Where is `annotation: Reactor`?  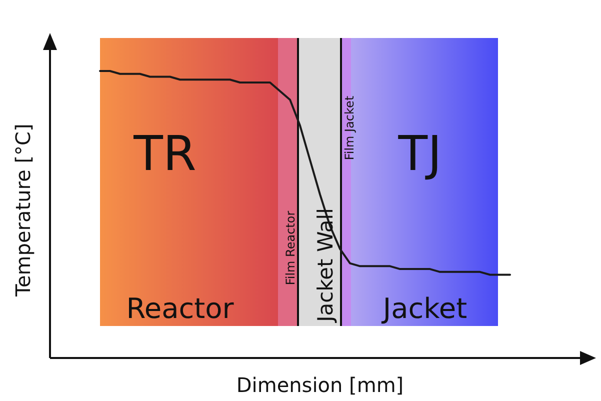 annotation: Reactor is located at coordinates (180, 308).